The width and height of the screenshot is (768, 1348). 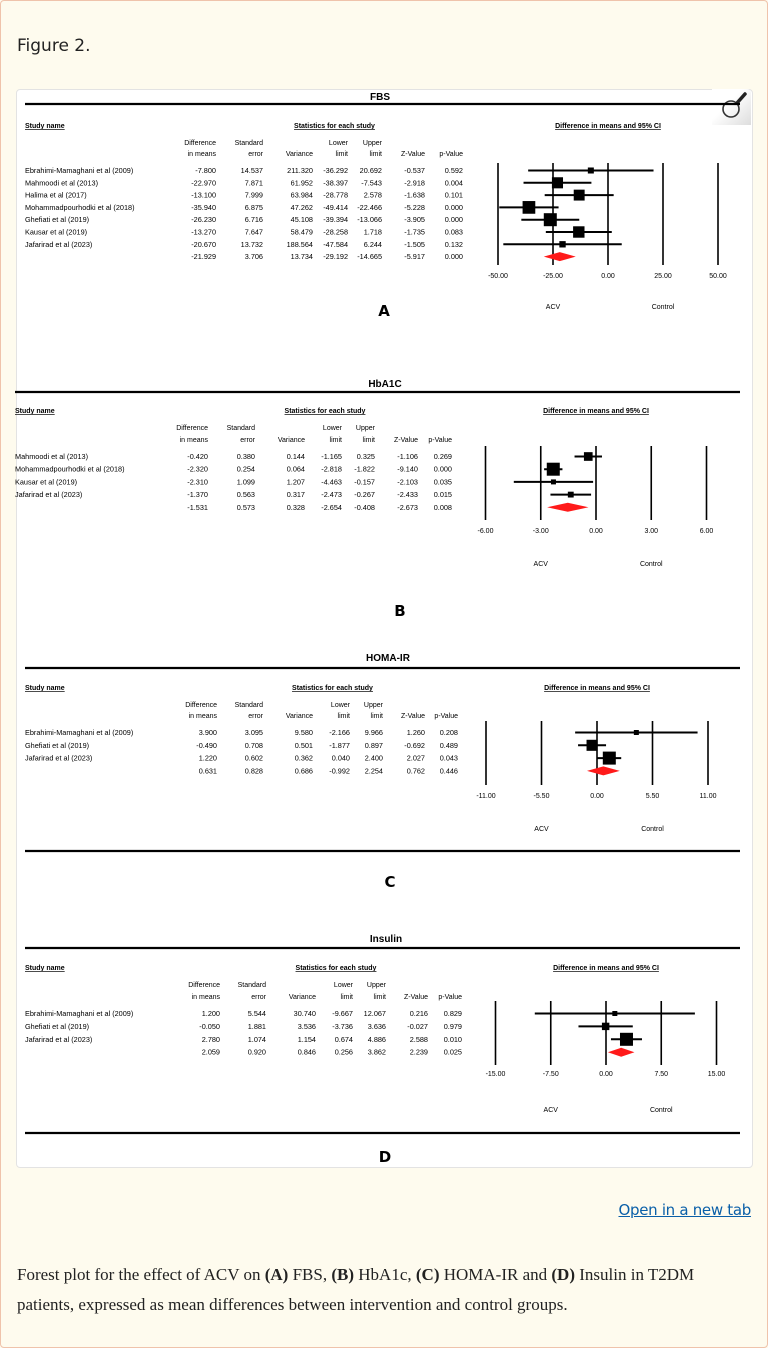 What do you see at coordinates (276, 1274) in the screenshot?
I see `caption-ref-a: (A)` at bounding box center [276, 1274].